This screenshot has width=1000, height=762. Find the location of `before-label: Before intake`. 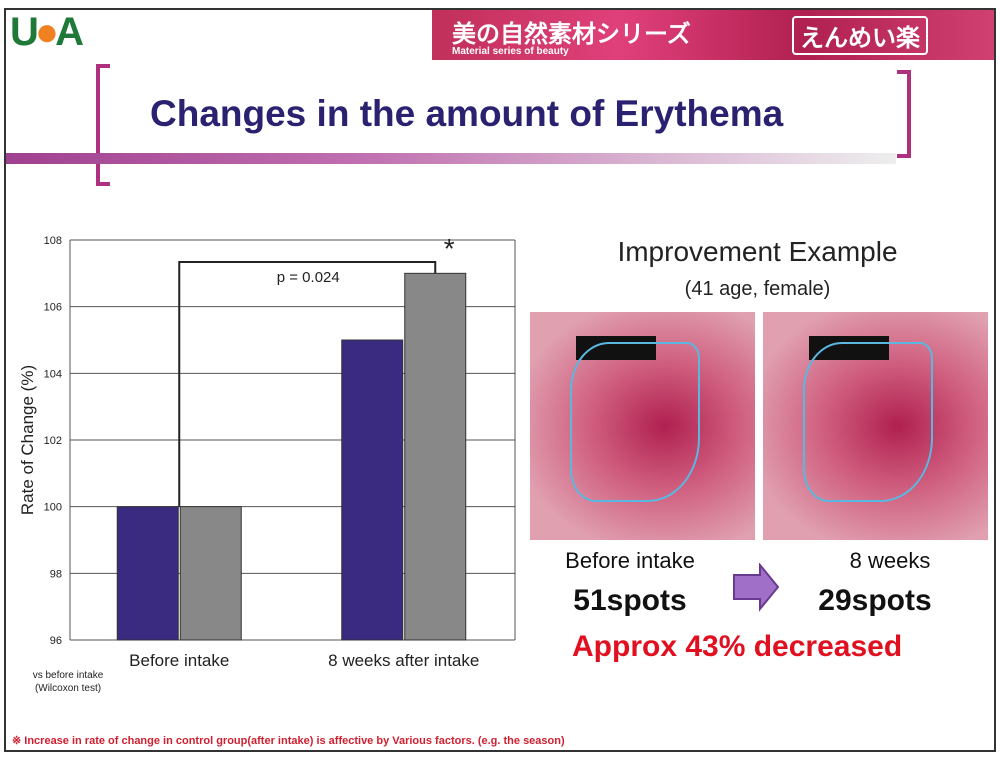

before-label: Before intake is located at coordinates (630, 560).